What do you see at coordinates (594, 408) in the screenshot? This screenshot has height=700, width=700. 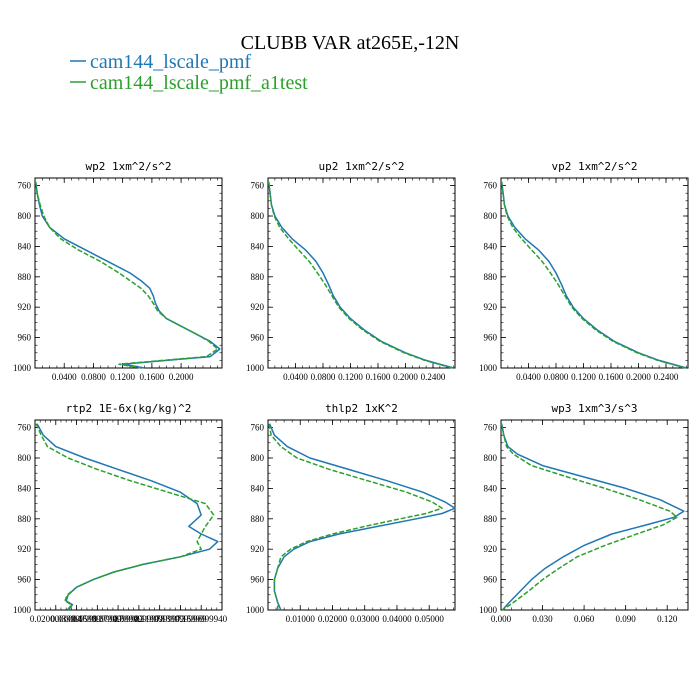 I see `panel-title-5: wp3 1xm^3/s^3` at bounding box center [594, 408].